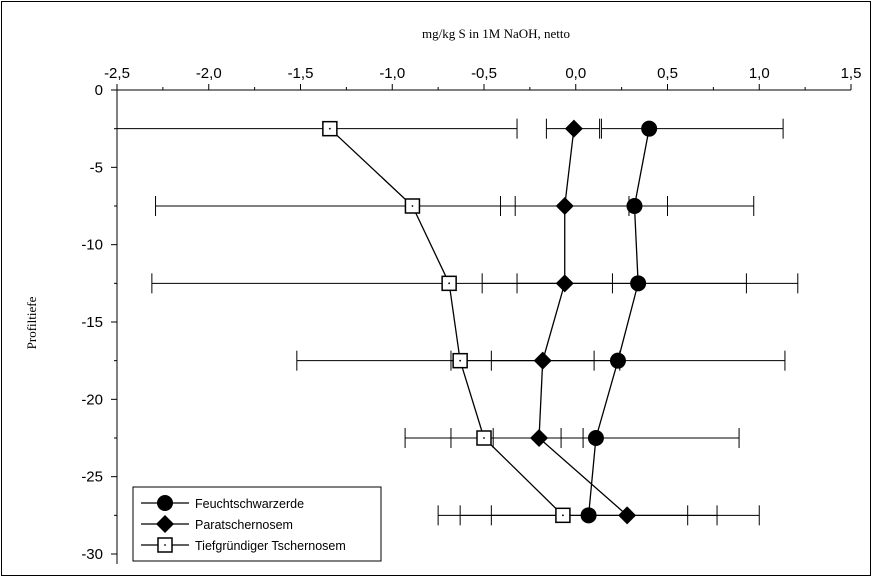 The height and width of the screenshot is (579, 874). I want to click on y-tick-label: -20, so click(92, 399).